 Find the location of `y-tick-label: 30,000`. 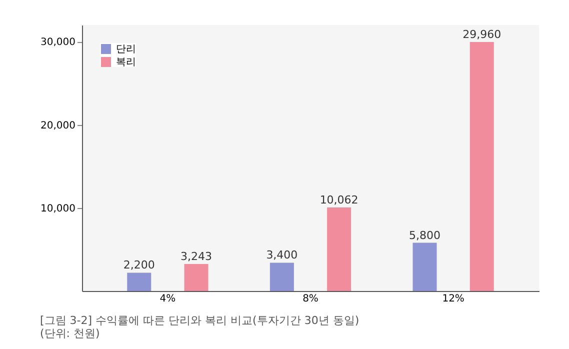

y-tick-label: 30,000 is located at coordinates (58, 42).